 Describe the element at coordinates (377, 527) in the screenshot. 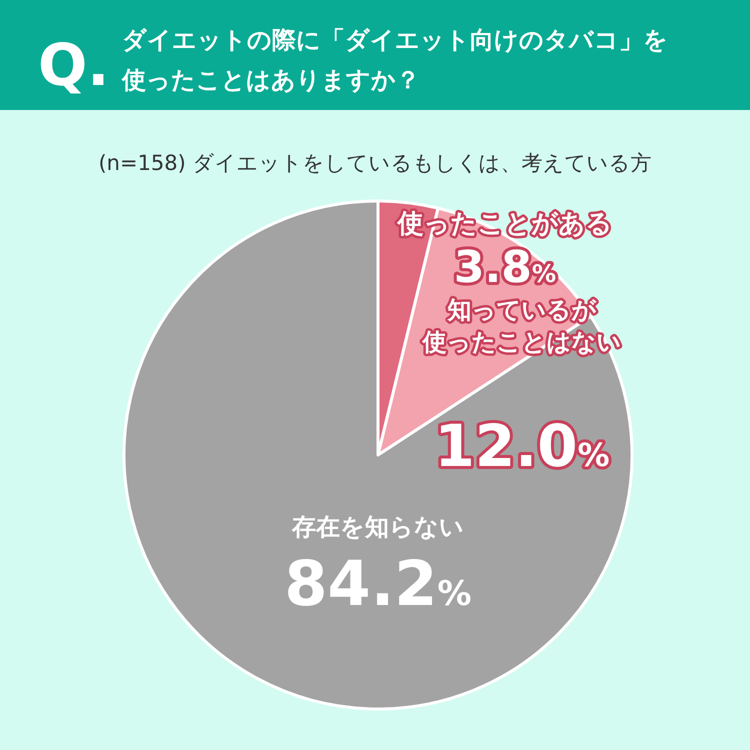

I see `slice-label: 存在を知らない` at that location.